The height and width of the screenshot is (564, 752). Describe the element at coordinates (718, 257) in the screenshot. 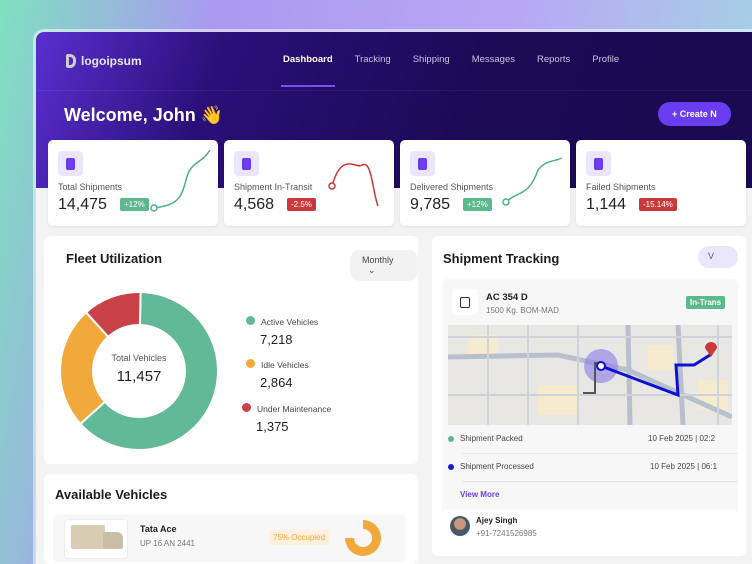

I see `view-button: V` at that location.